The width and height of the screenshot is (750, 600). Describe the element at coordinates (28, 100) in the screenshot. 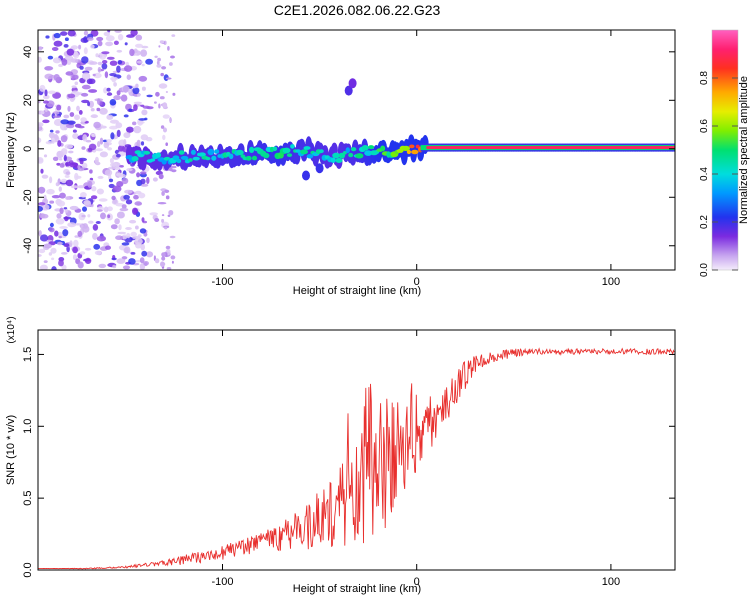

I see `y-tick-label: 20` at that location.